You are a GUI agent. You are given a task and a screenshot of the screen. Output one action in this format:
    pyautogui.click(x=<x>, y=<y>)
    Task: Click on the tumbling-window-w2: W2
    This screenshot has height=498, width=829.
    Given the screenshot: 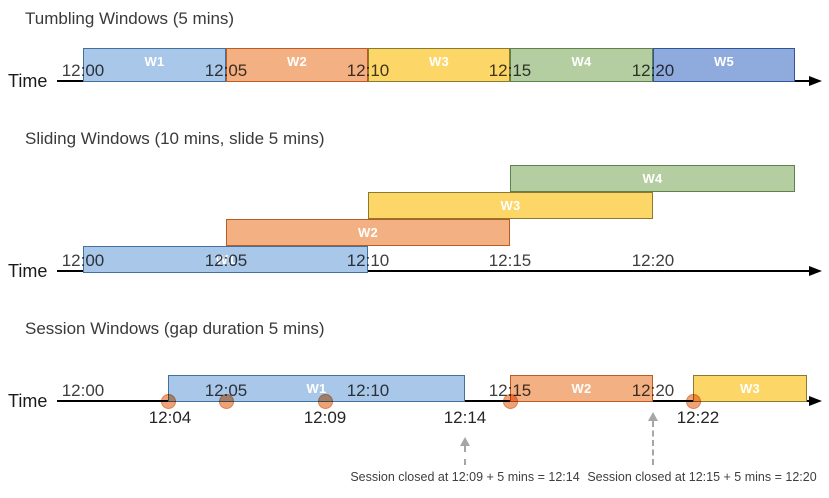 What is the action you would take?
    pyautogui.click(x=297, y=65)
    